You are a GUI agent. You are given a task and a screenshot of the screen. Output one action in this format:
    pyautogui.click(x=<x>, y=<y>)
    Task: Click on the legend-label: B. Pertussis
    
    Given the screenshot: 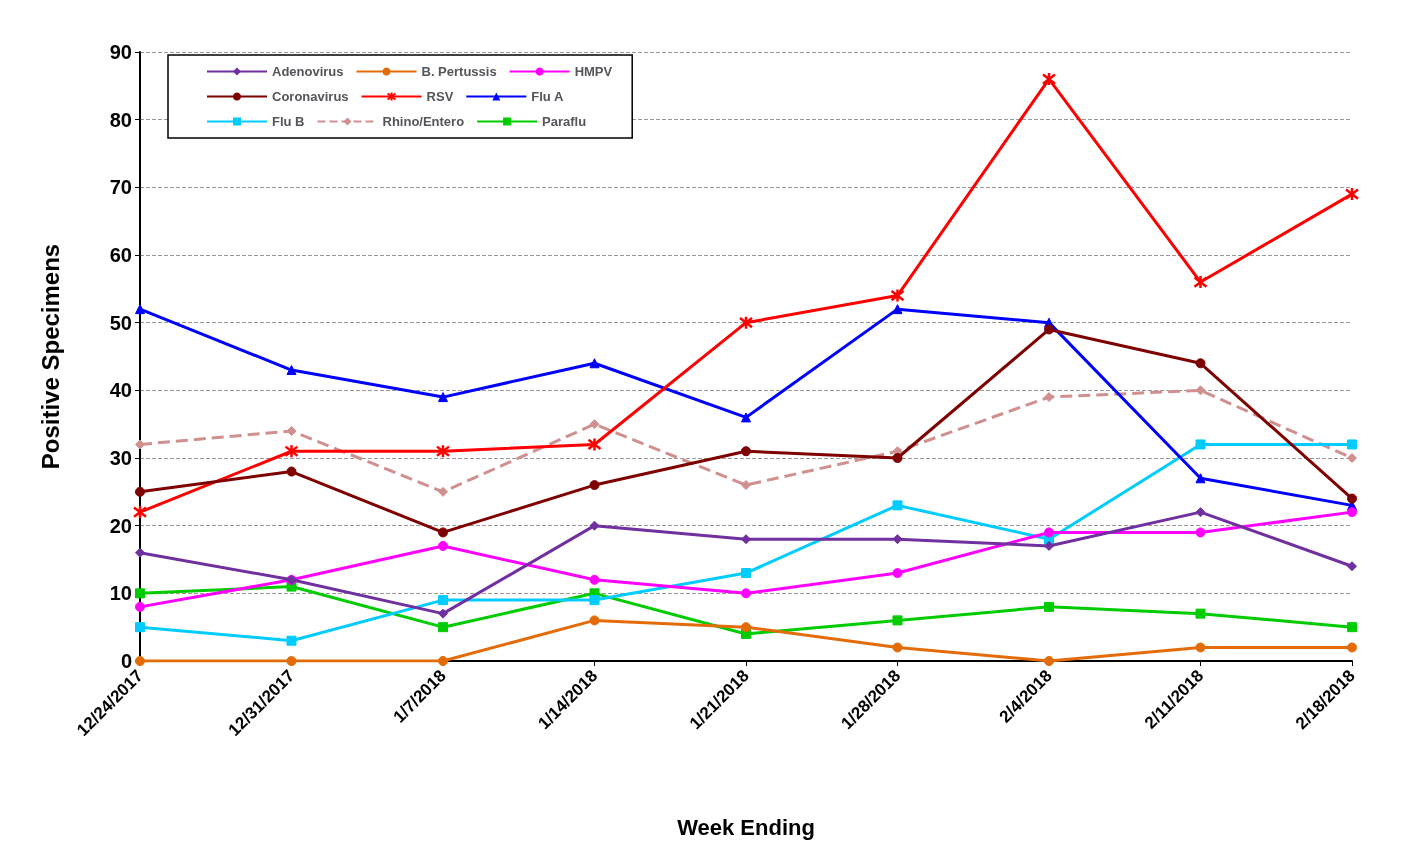 What is the action you would take?
    pyautogui.click(x=459, y=71)
    